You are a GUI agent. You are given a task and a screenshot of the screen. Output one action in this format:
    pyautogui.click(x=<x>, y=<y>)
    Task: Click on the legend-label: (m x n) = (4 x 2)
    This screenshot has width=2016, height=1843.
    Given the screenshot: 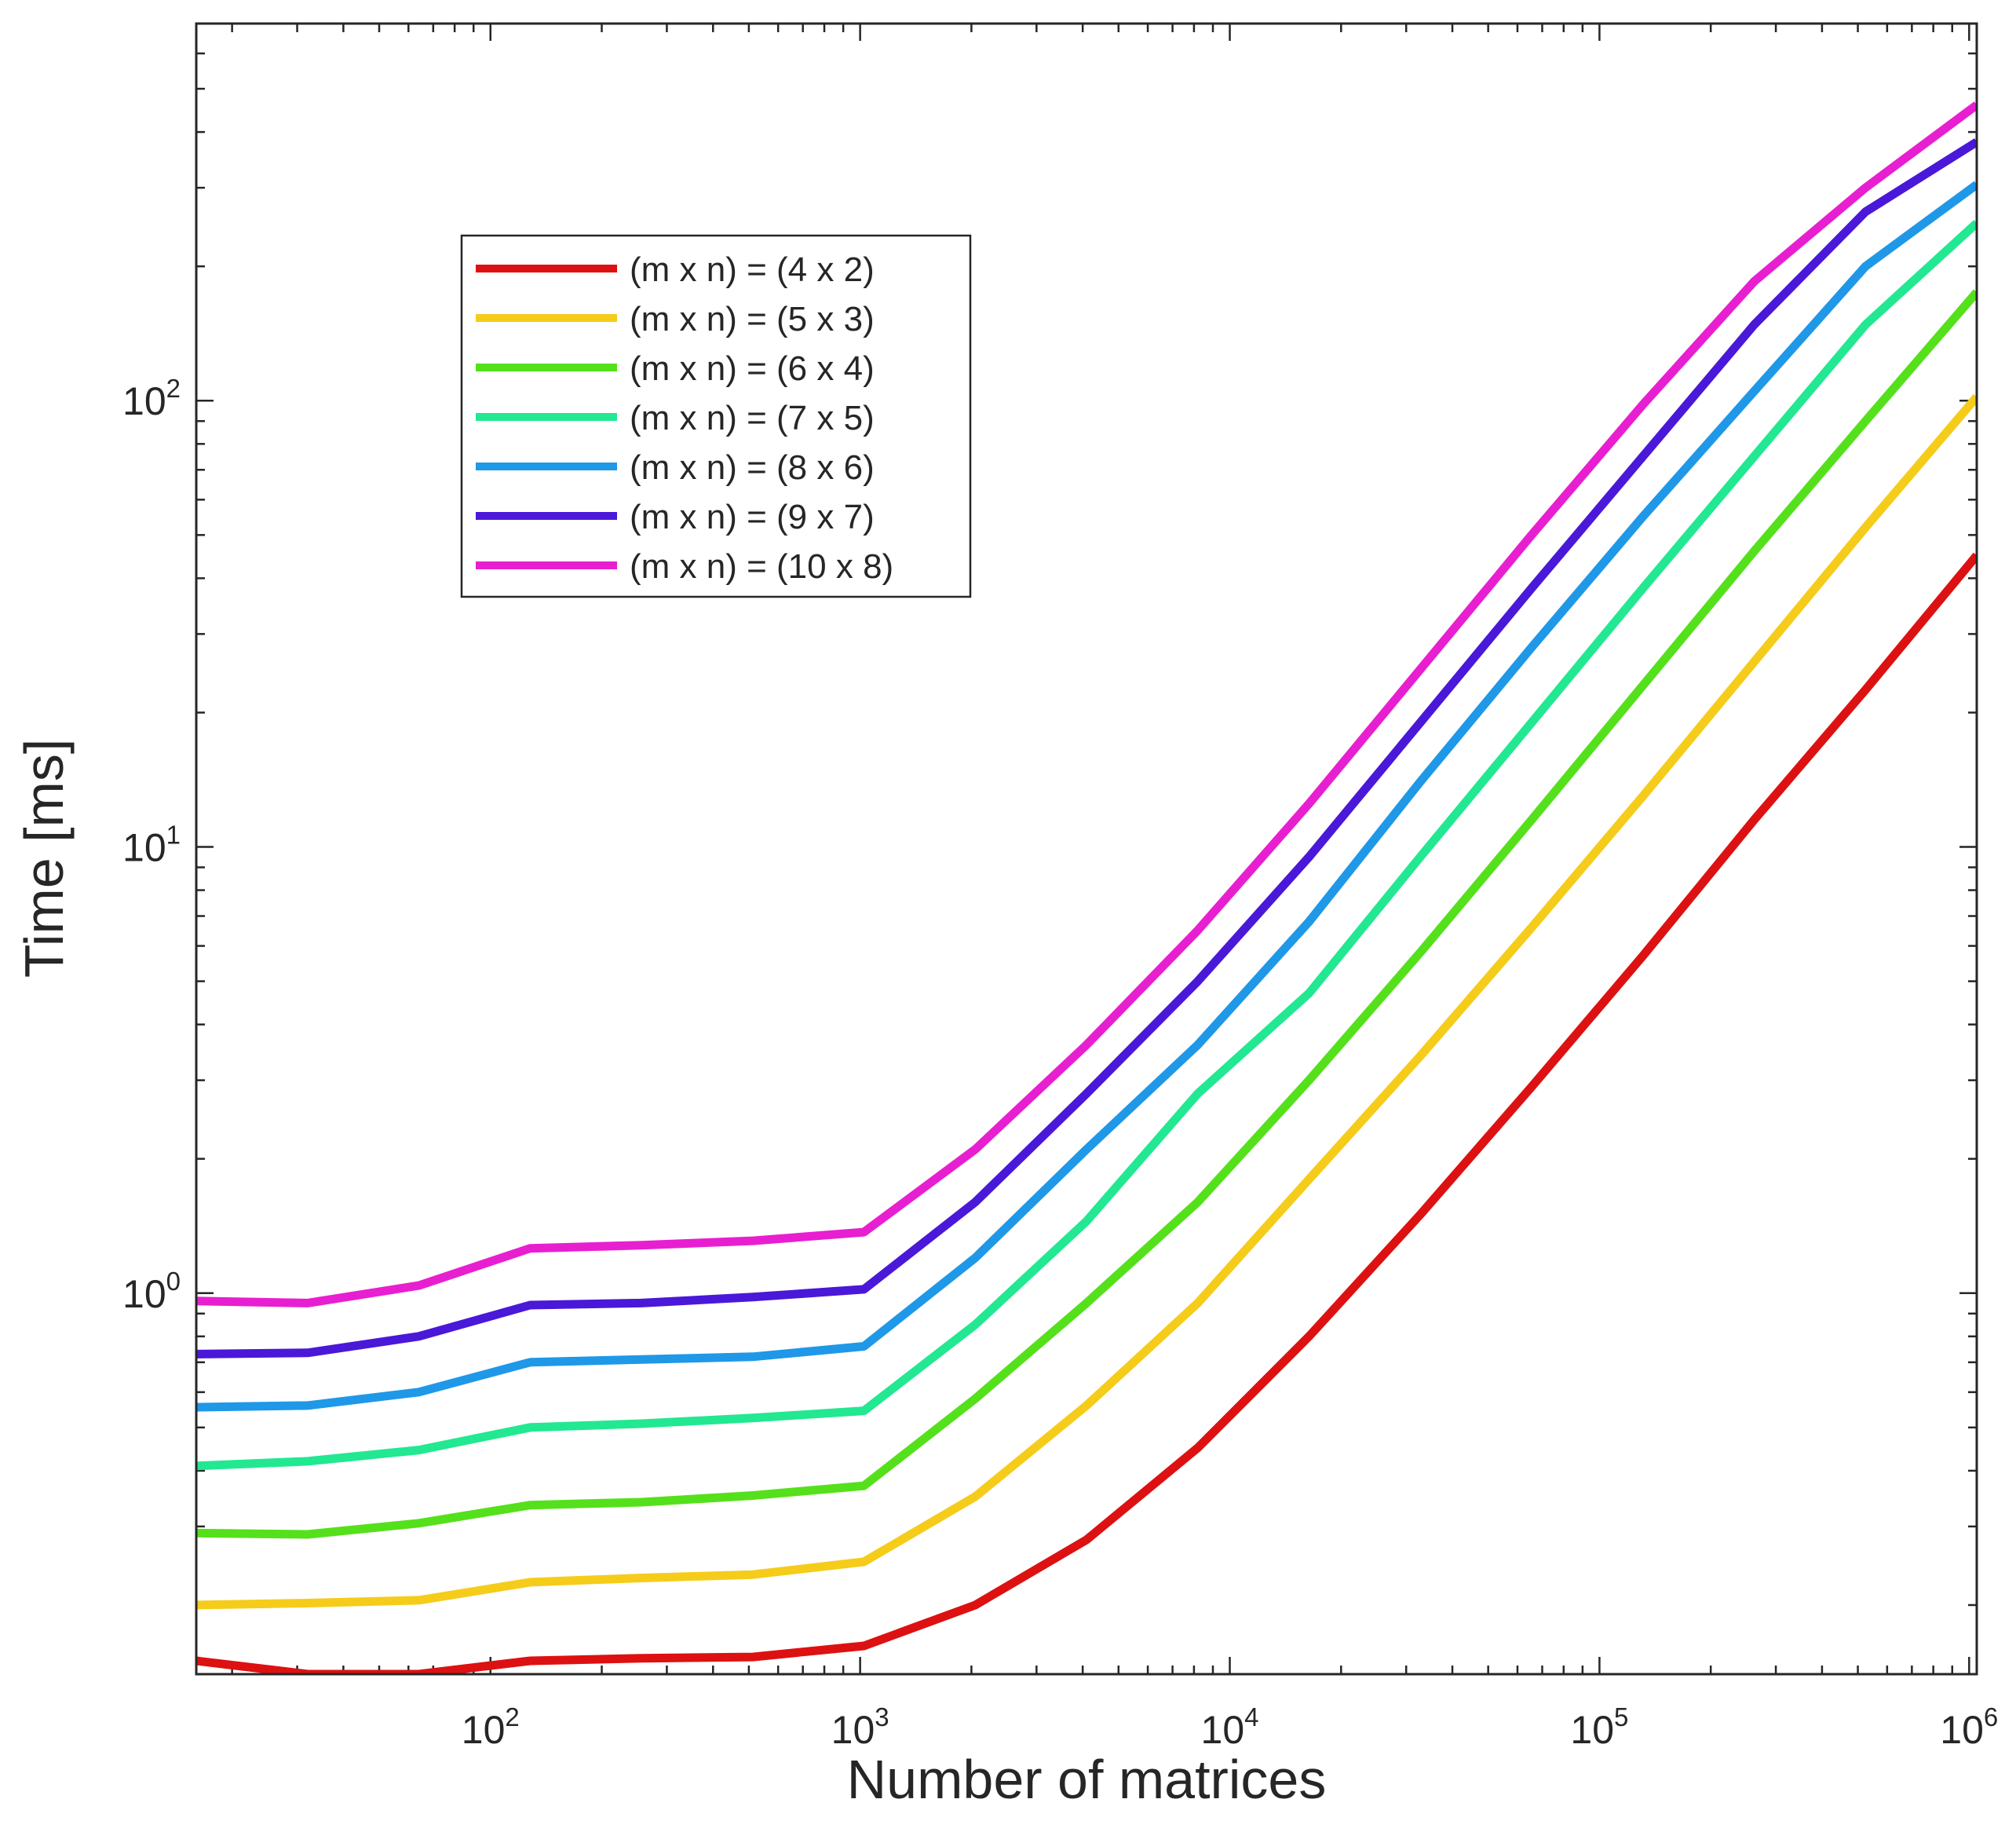 What is the action you would take?
    pyautogui.click(x=752, y=269)
    